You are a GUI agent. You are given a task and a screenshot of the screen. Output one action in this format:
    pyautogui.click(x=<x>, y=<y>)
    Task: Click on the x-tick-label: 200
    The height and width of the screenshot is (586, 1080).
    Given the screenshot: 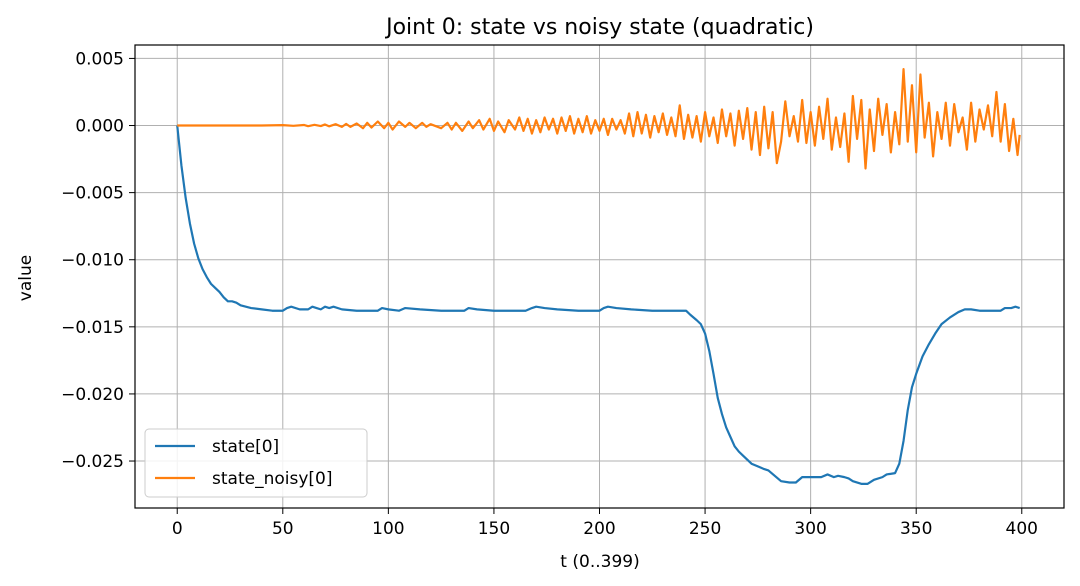 What is the action you would take?
    pyautogui.click(x=599, y=529)
    